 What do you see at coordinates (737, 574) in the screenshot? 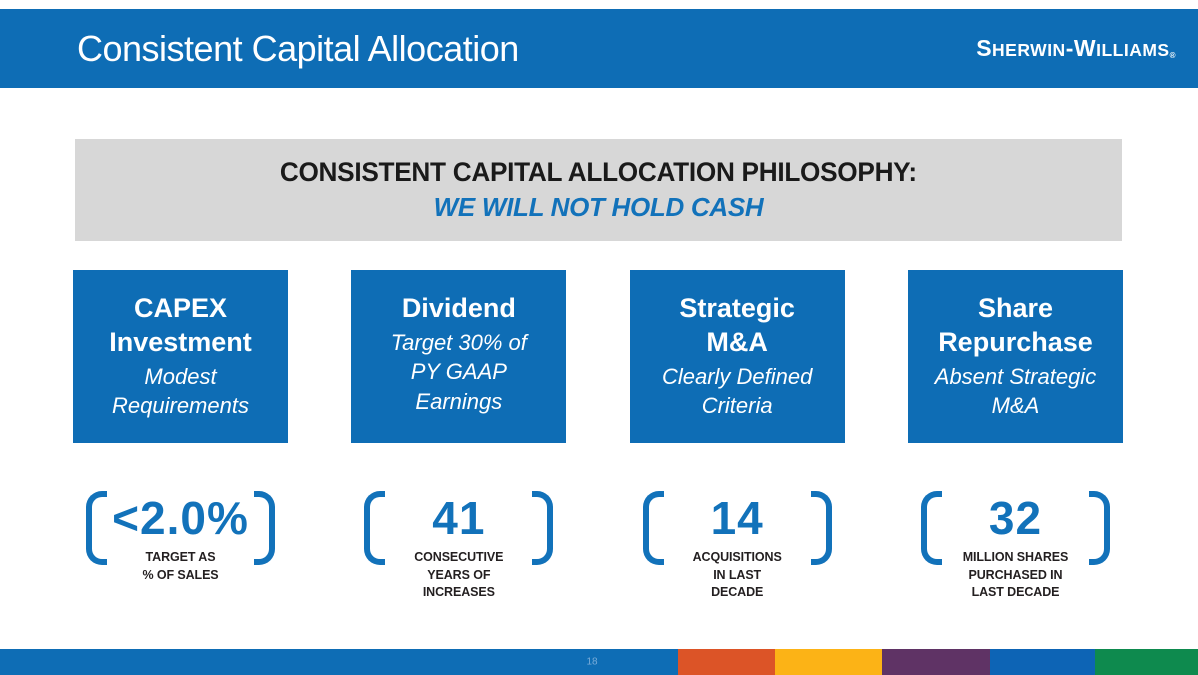
I see `stat-caption: ACQUISITIONS IN LAST DECADE` at bounding box center [737, 574].